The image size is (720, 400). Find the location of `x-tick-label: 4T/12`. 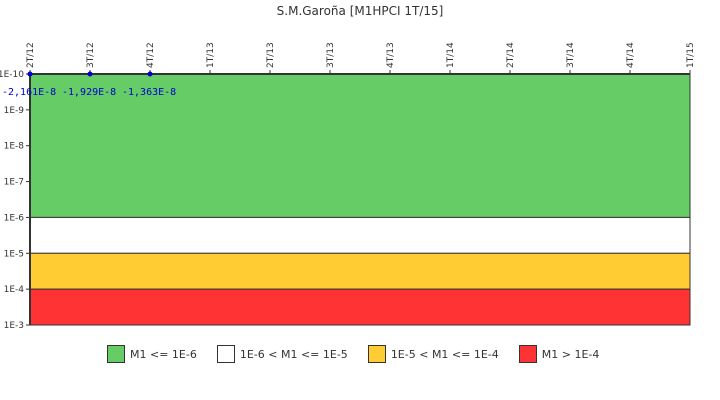

x-tick-label: 4T/12 is located at coordinates (151, 55).